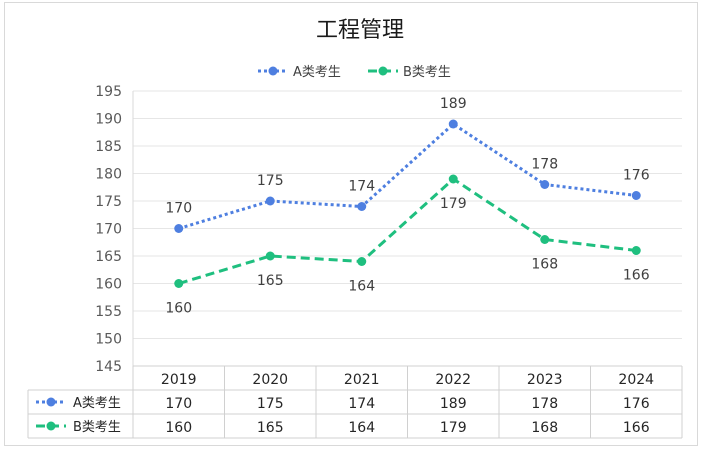 This screenshot has height=450, width=703. What do you see at coordinates (270, 380) in the screenshot?
I see `x-tick-label: 2020` at bounding box center [270, 380].